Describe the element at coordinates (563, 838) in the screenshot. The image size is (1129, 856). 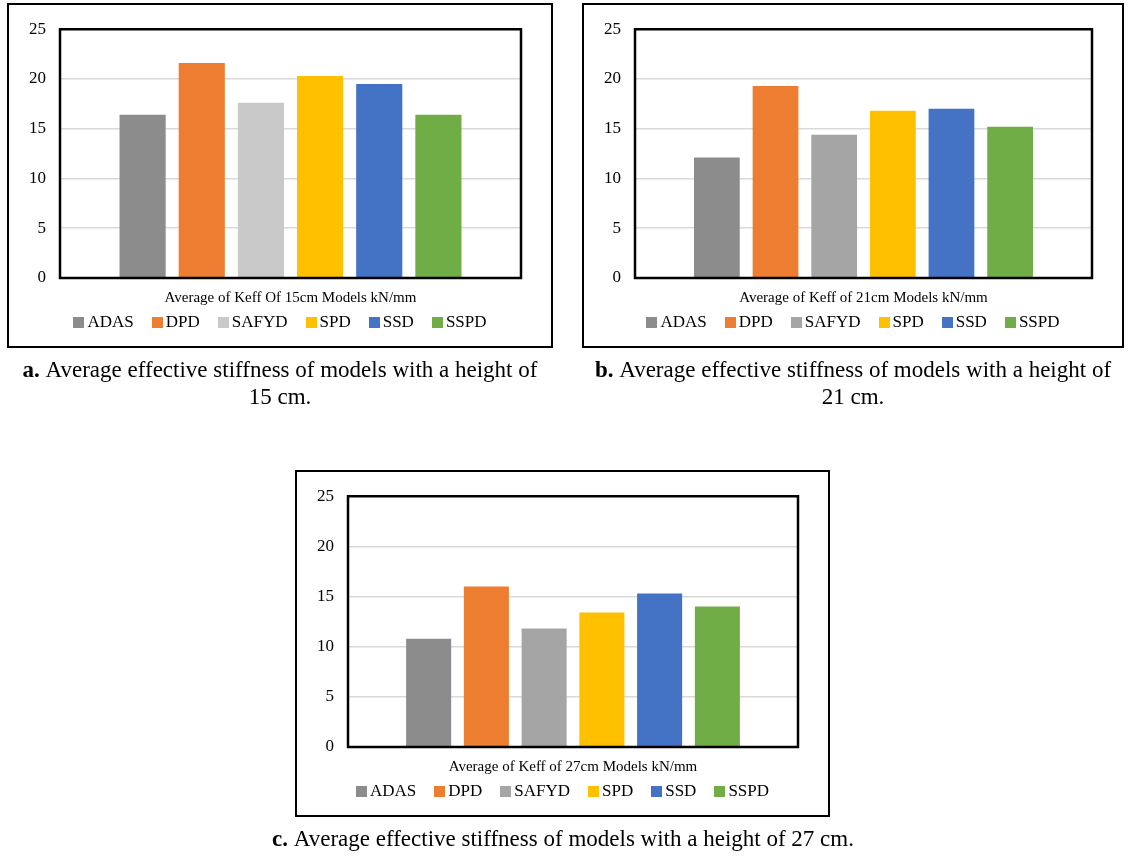
I see `text: c. Average effective stiffness of models with a height of 27 cm.` at that location.